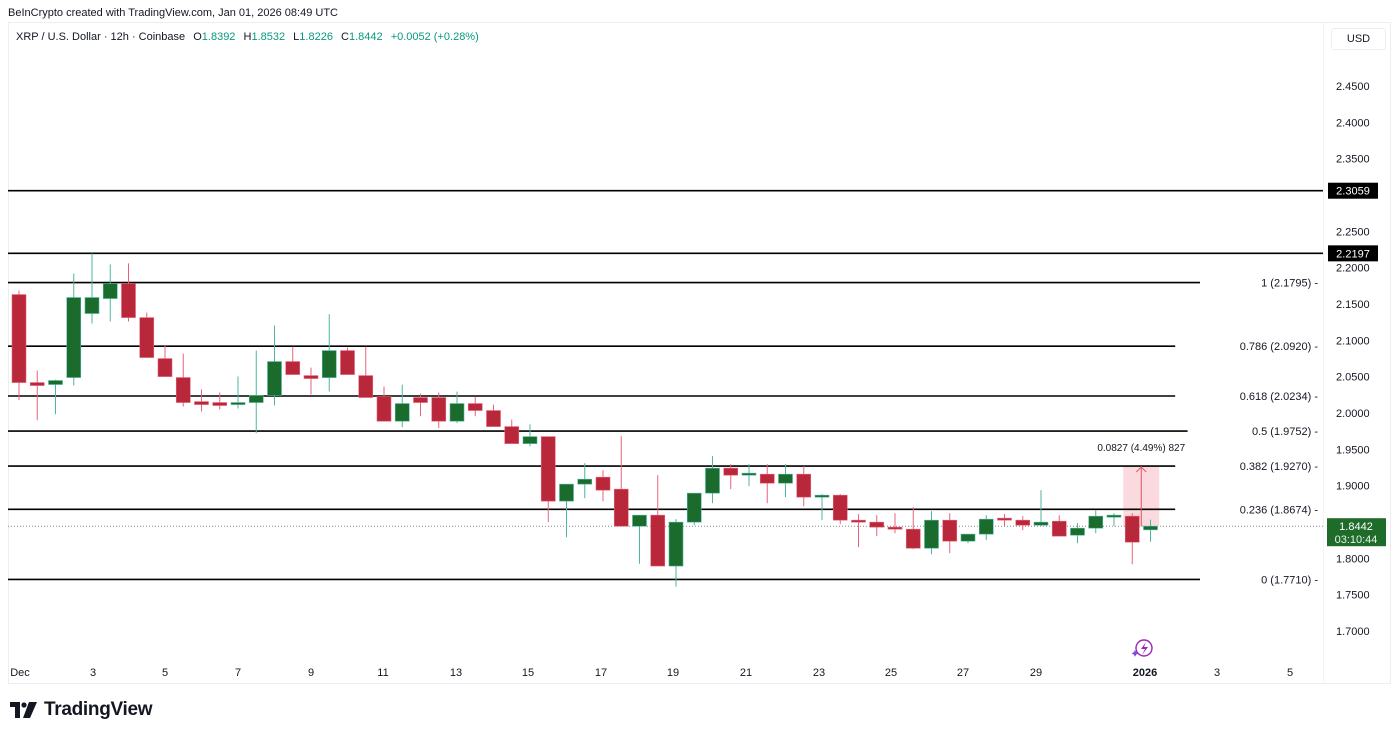 Image resolution: width=1400 pixels, height=736 pixels. What do you see at coordinates (601, 673) in the screenshot?
I see `x-axis-tick: 17` at bounding box center [601, 673].